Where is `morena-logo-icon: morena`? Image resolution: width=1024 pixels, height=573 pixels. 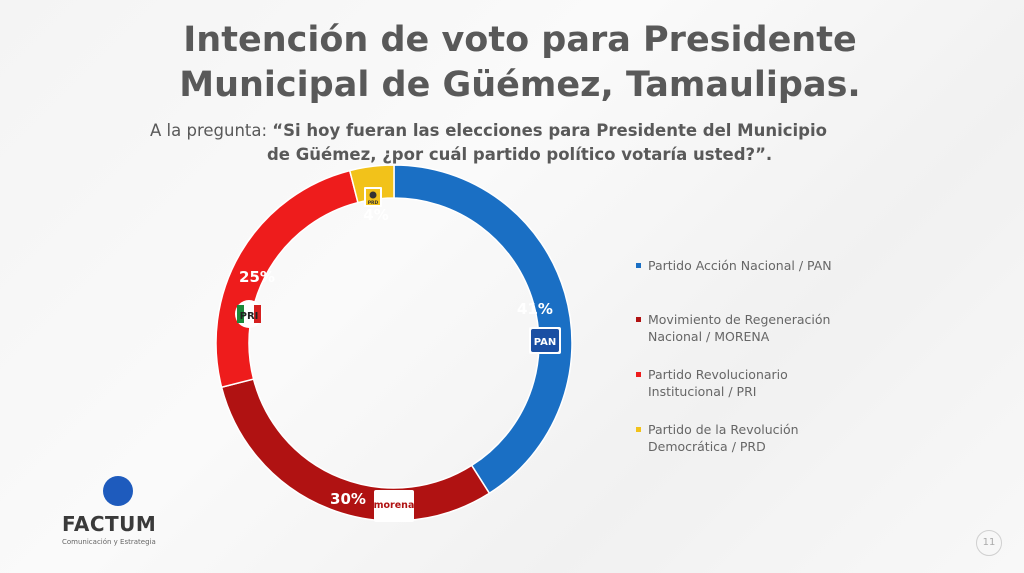 morena-logo-icon: morena is located at coordinates (394, 506).